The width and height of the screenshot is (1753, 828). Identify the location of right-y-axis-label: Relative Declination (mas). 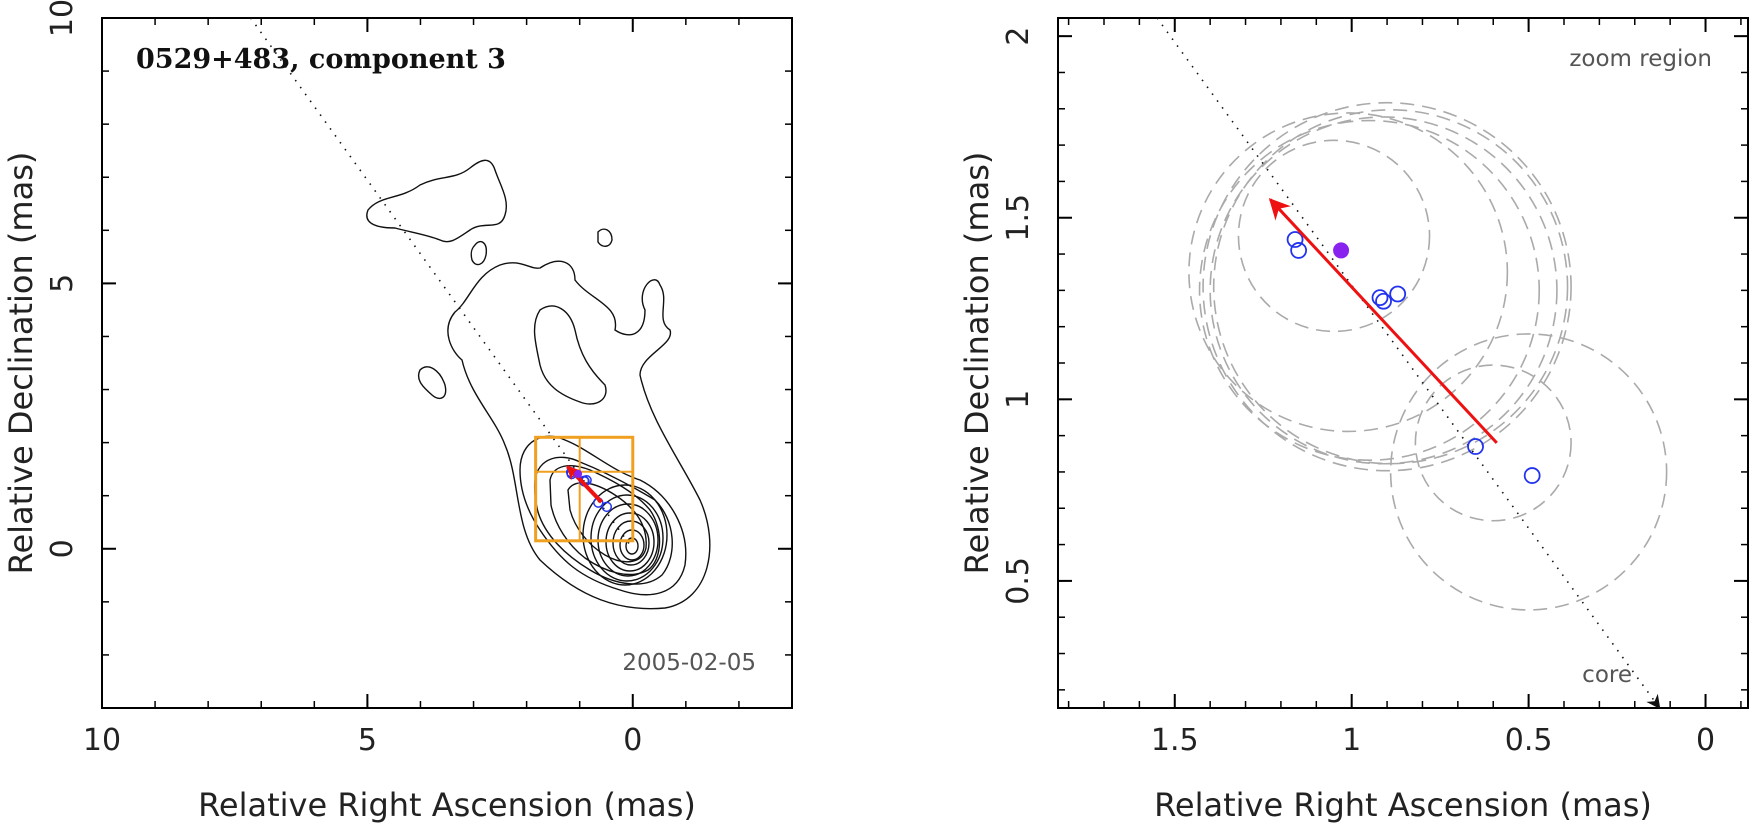
(977, 363).